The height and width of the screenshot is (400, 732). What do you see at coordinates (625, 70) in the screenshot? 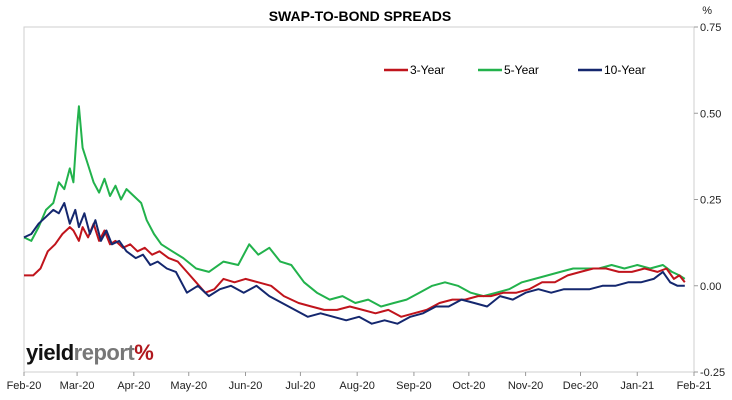
I see `legend-label: 10-Year` at bounding box center [625, 70].